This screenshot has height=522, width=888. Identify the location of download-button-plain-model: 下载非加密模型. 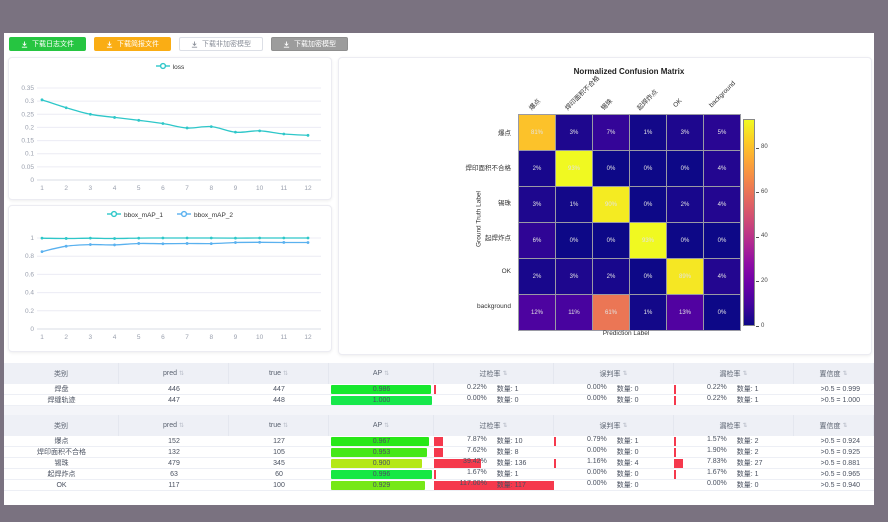
(221, 44).